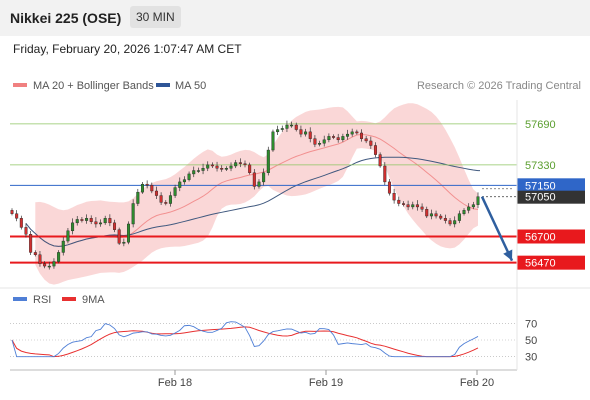 Image resolution: width=590 pixels, height=400 pixels. I want to click on rsi-panel: 70 50 30, so click(273, 341).